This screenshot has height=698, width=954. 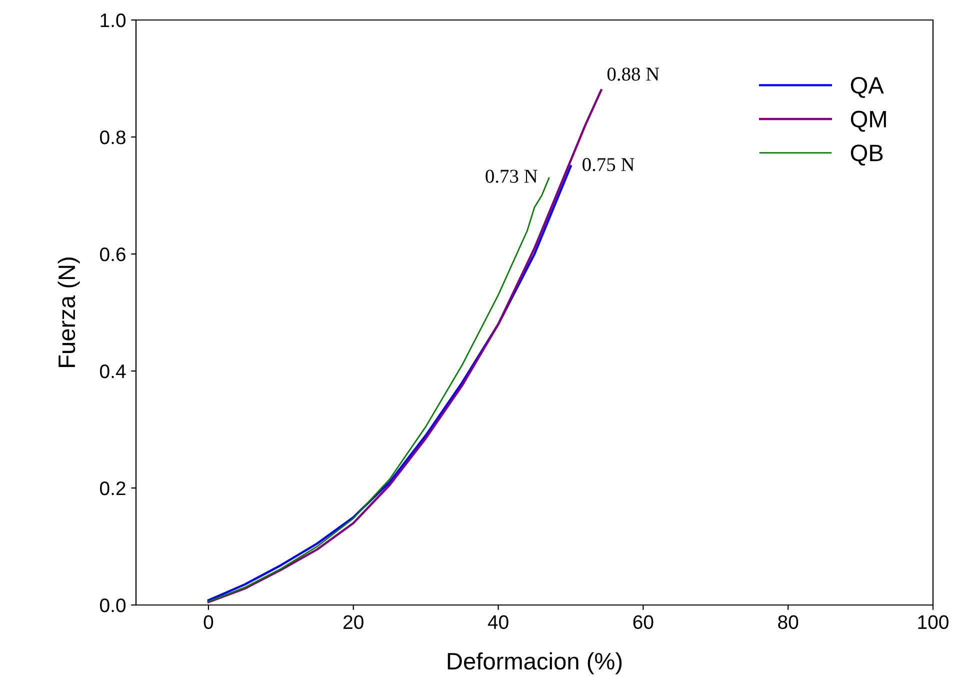 What do you see at coordinates (643, 622) in the screenshot?
I see `x-tick-label: 60` at bounding box center [643, 622].